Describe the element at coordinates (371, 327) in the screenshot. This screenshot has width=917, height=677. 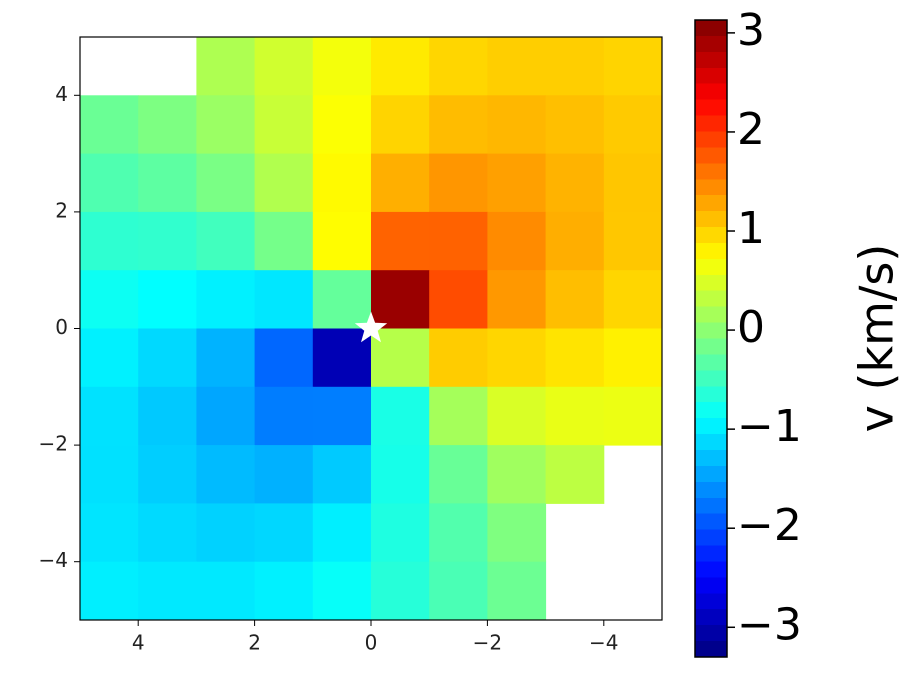
I see `star-marker` at that location.